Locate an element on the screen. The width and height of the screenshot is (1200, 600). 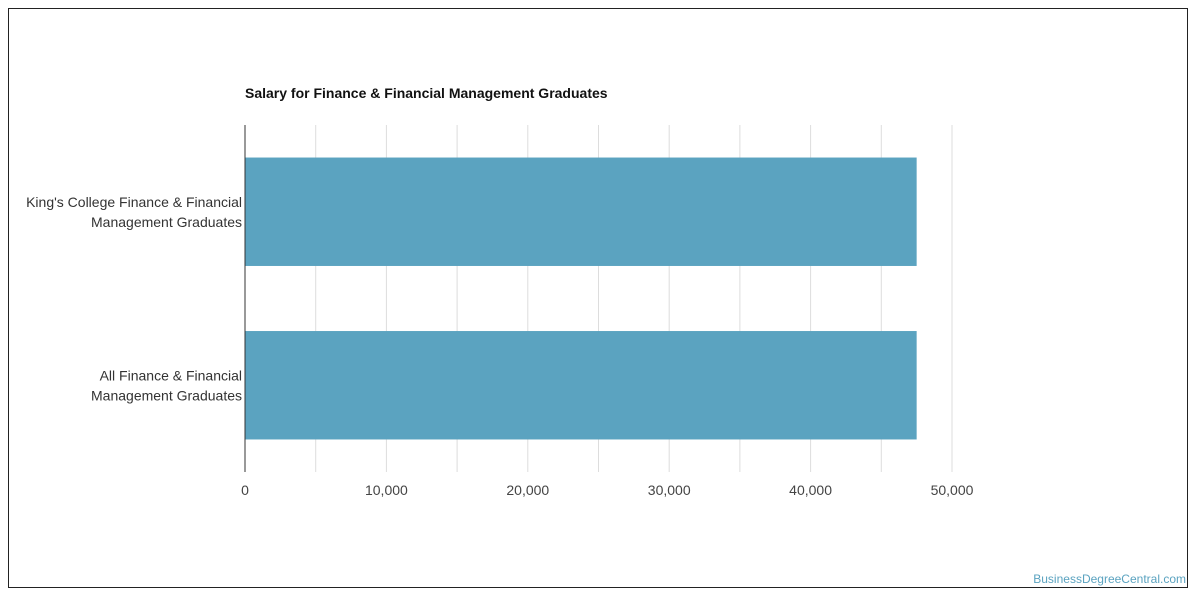
category-label: All Finance & Financial is located at coordinates (171, 375).